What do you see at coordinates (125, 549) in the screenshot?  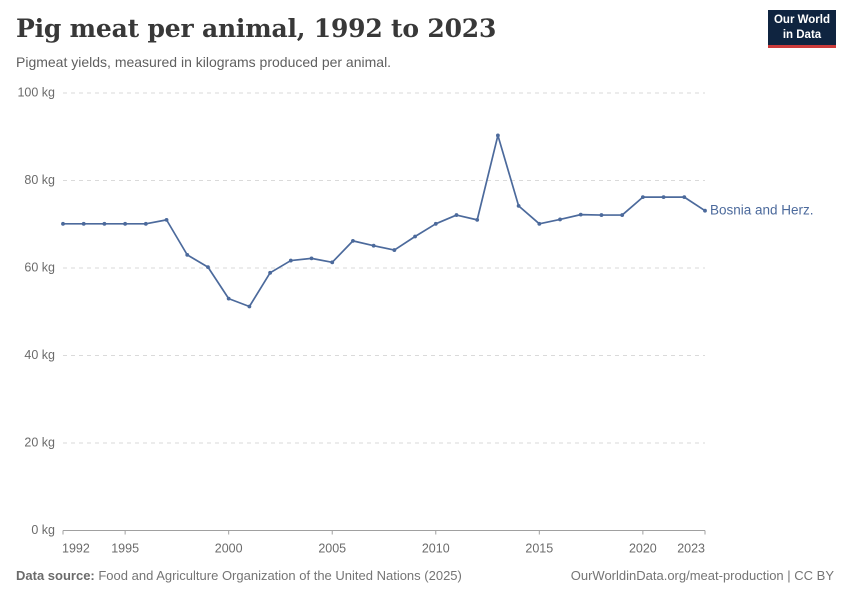 I see `x-tick-label: 1995` at bounding box center [125, 549].